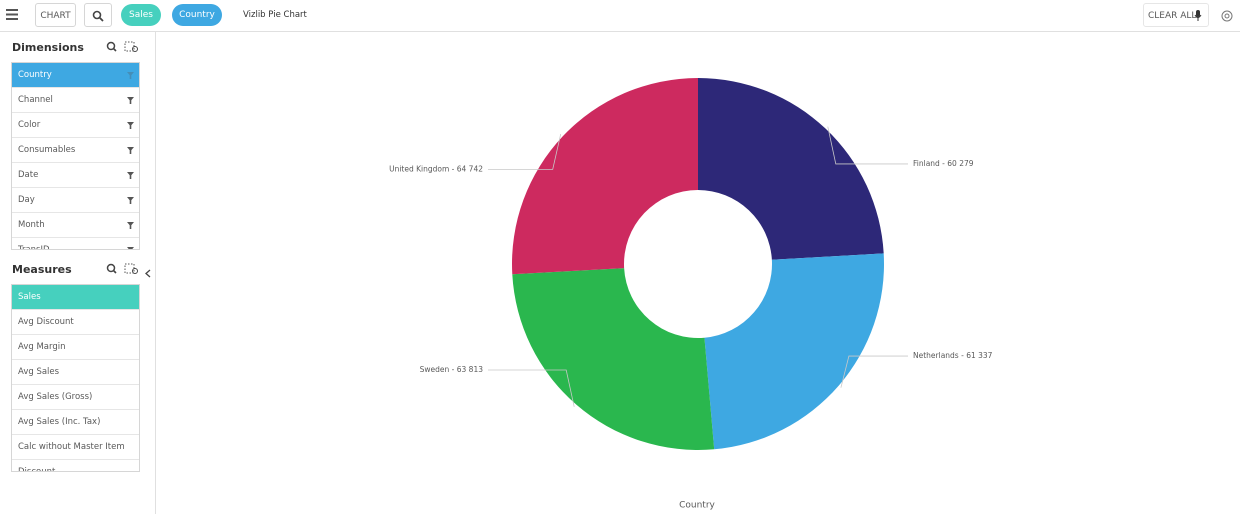  What do you see at coordinates (42, 347) in the screenshot?
I see `item-label: Avg Margin` at bounding box center [42, 347].